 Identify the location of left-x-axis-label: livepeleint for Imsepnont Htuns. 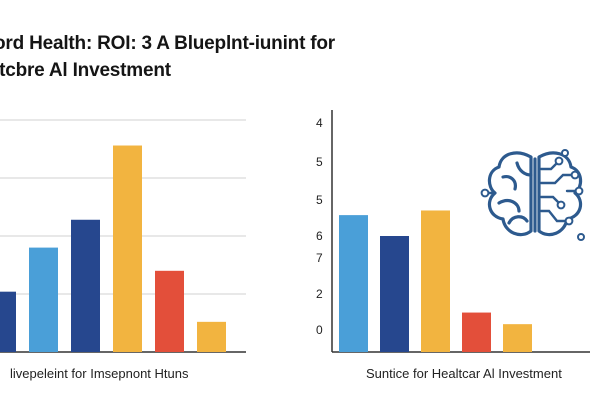
(99, 373).